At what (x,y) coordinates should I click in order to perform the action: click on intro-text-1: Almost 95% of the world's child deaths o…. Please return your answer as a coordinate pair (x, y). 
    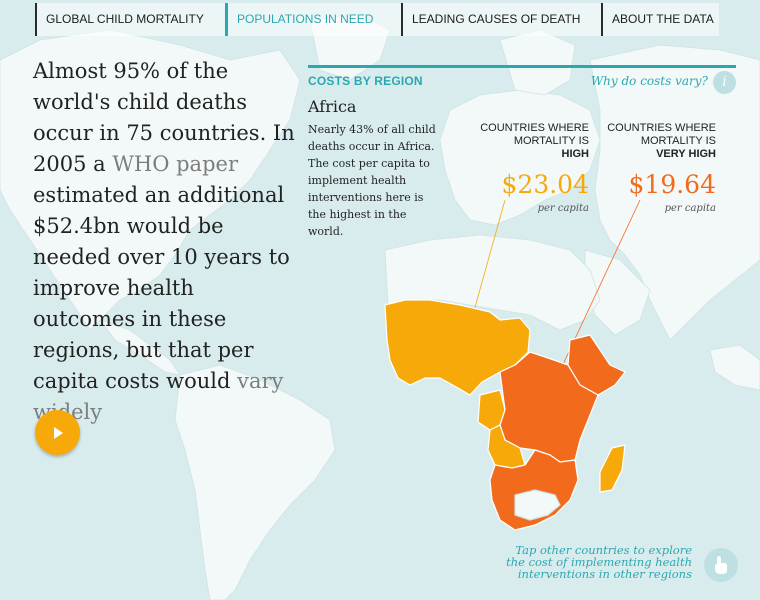
    Looking at the image, I should click on (164, 117).